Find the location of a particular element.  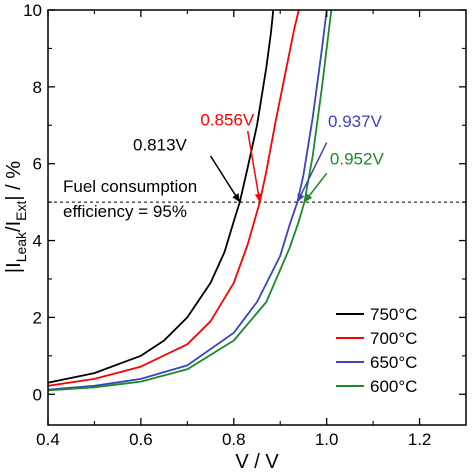

reference-label-line1: Fuel consumption is located at coordinates (130, 186).